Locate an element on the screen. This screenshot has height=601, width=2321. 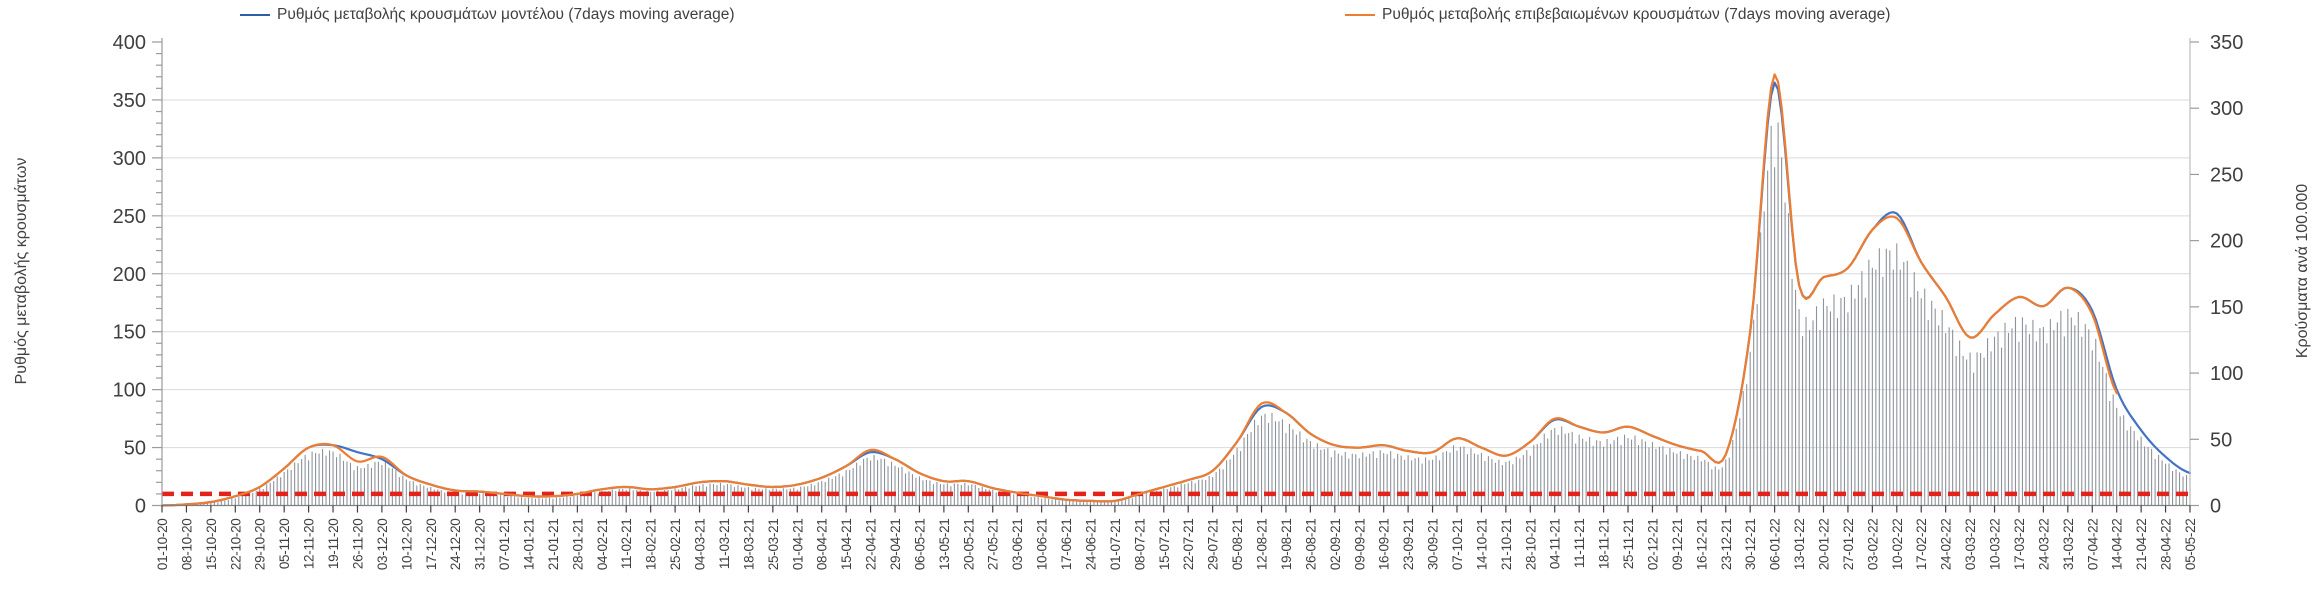
x-tick-label: 09-12-21 is located at coordinates (1677, 545).